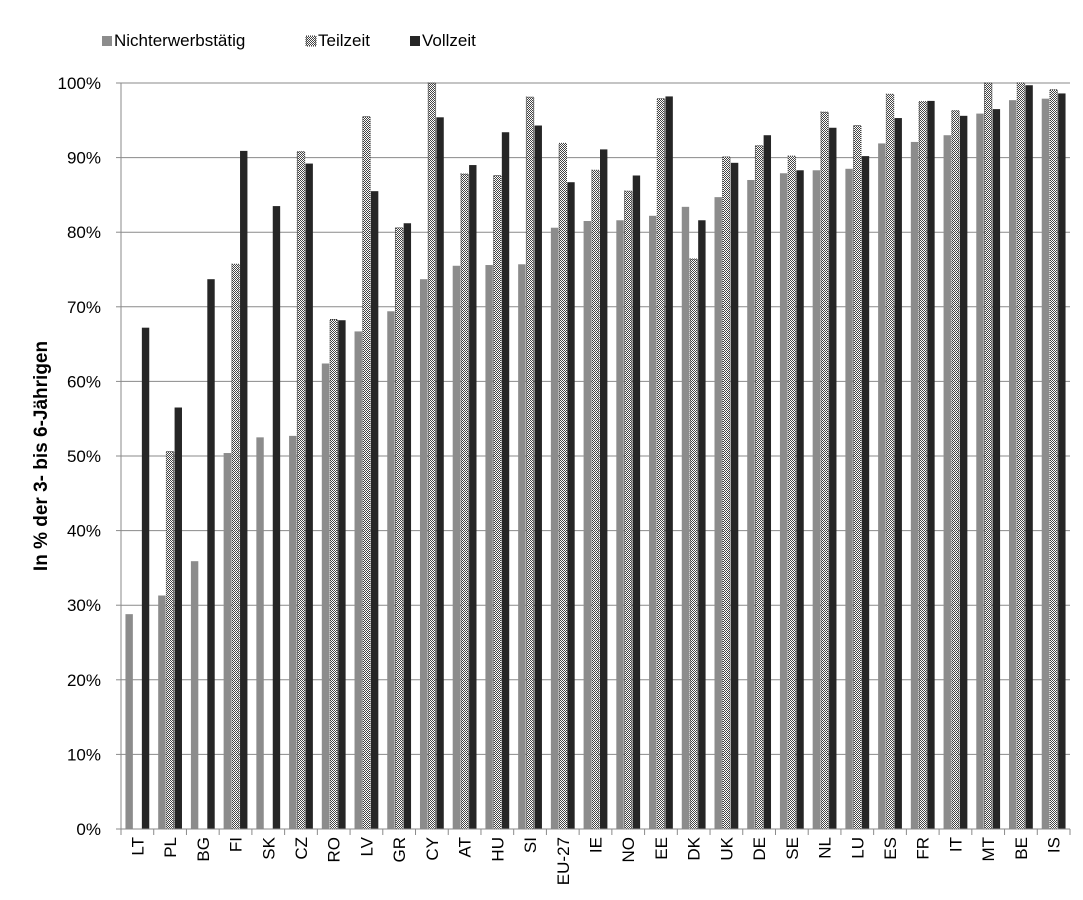  I want to click on x-tick-label: BE, so click(1021, 848).